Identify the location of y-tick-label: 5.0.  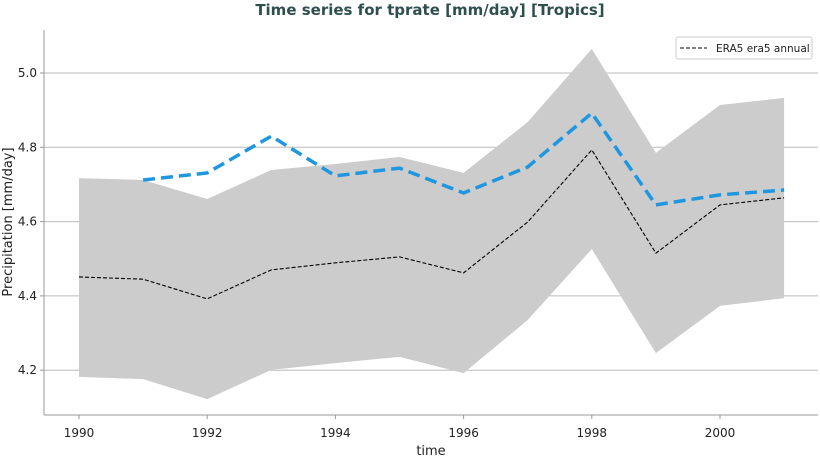
(27, 73).